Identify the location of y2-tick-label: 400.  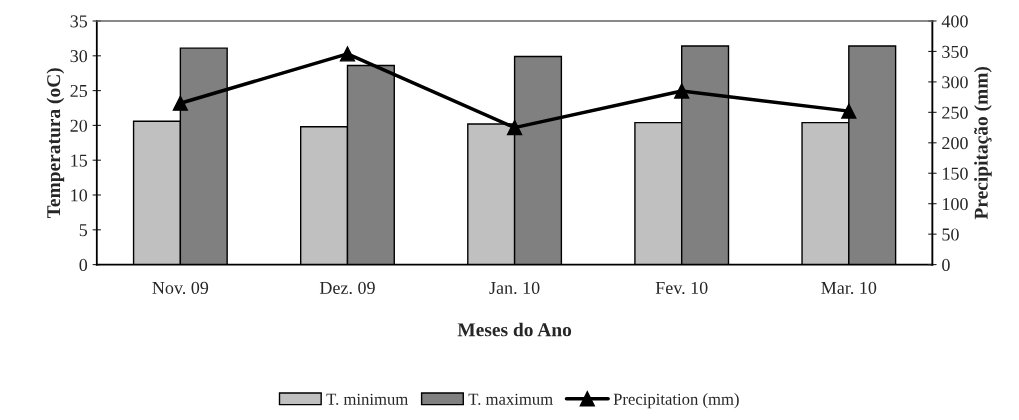
(954, 21).